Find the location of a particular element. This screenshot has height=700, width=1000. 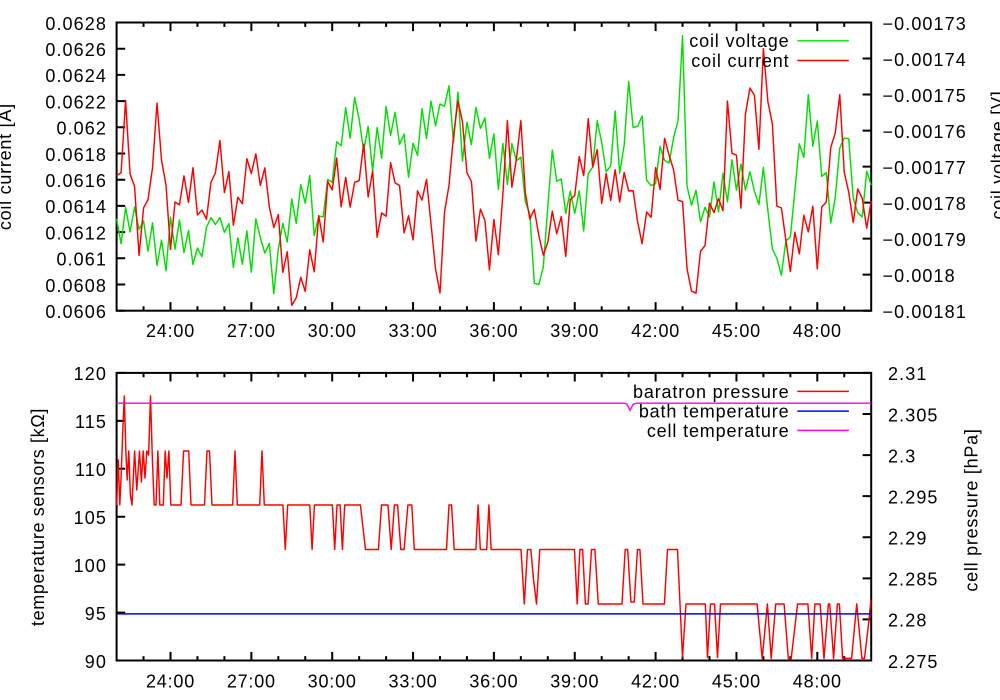

svg-text: 2.305 is located at coordinates (913, 415).